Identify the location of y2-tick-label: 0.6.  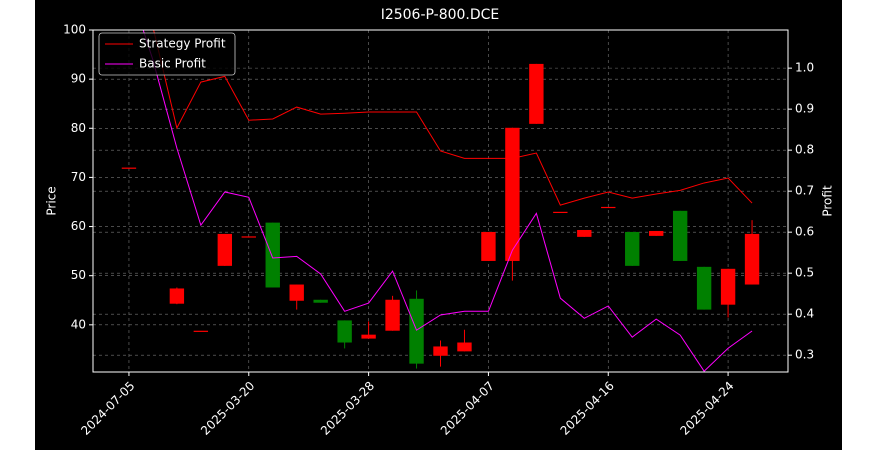
(804, 232).